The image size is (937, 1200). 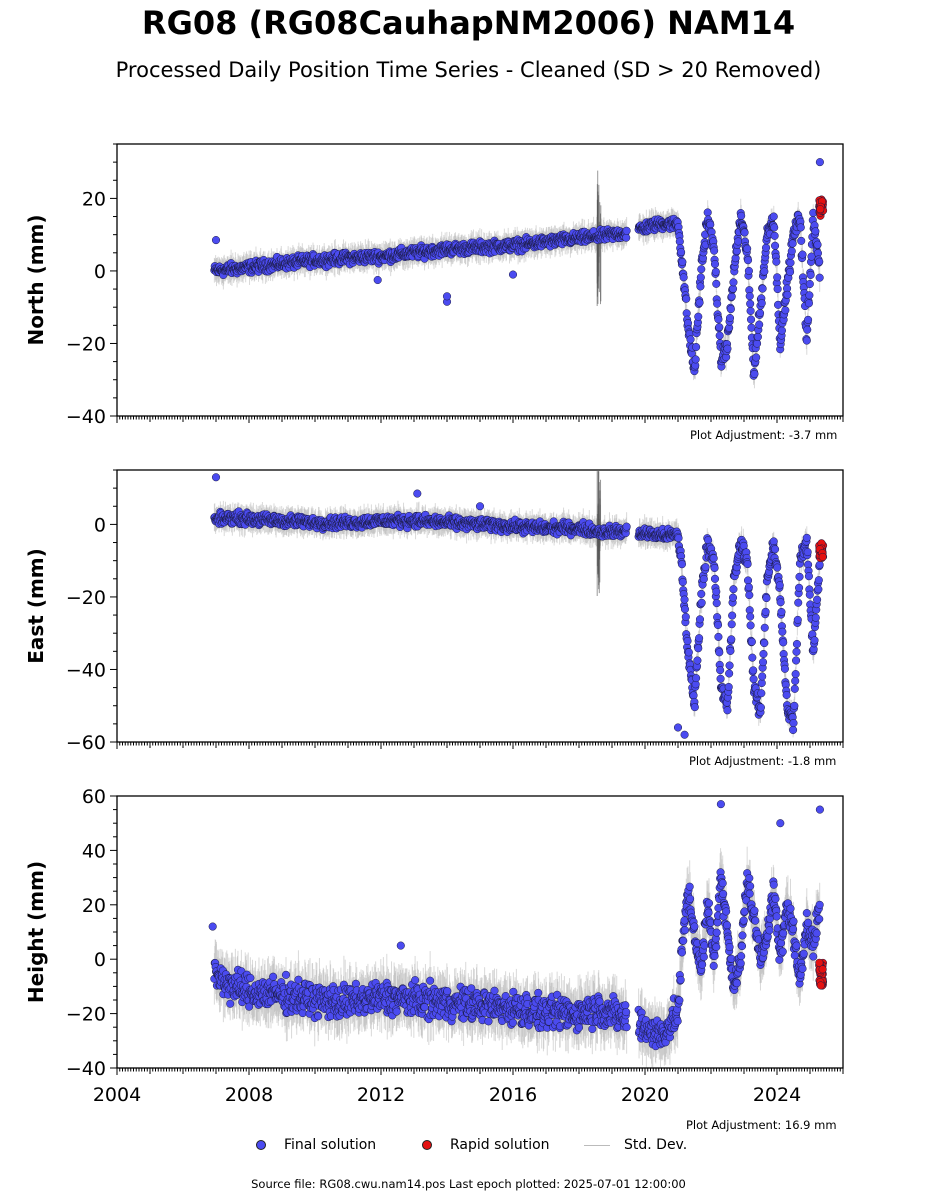 I want to click on rapid-solution-points, so click(x=821, y=207).